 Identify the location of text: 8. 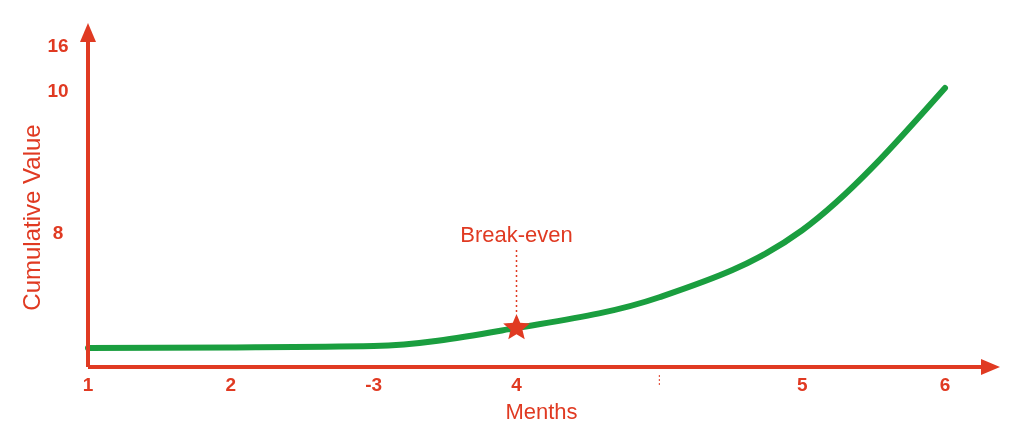
(58, 232).